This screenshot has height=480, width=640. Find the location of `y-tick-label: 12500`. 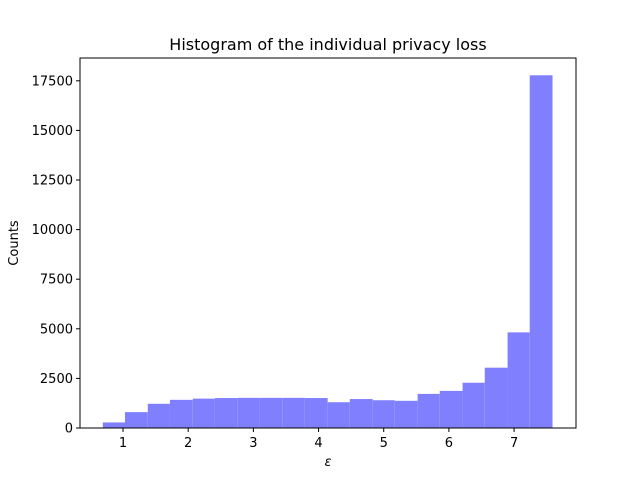

y-tick-label: 12500 is located at coordinates (52, 181).